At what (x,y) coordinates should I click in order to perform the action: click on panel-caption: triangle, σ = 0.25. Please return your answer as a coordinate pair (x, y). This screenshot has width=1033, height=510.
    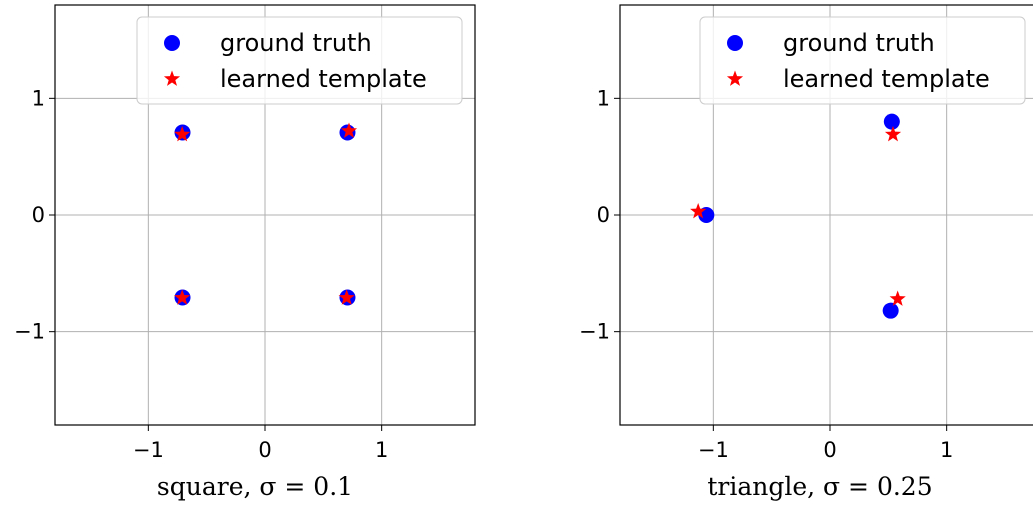
    Looking at the image, I should click on (819, 486).